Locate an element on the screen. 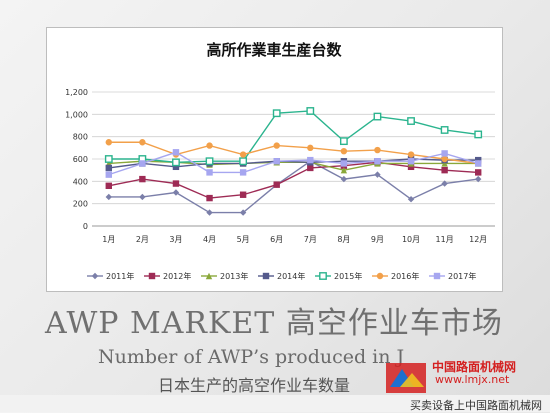 This screenshot has height=413, width=550. legend-label: 2014年 is located at coordinates (291, 276).